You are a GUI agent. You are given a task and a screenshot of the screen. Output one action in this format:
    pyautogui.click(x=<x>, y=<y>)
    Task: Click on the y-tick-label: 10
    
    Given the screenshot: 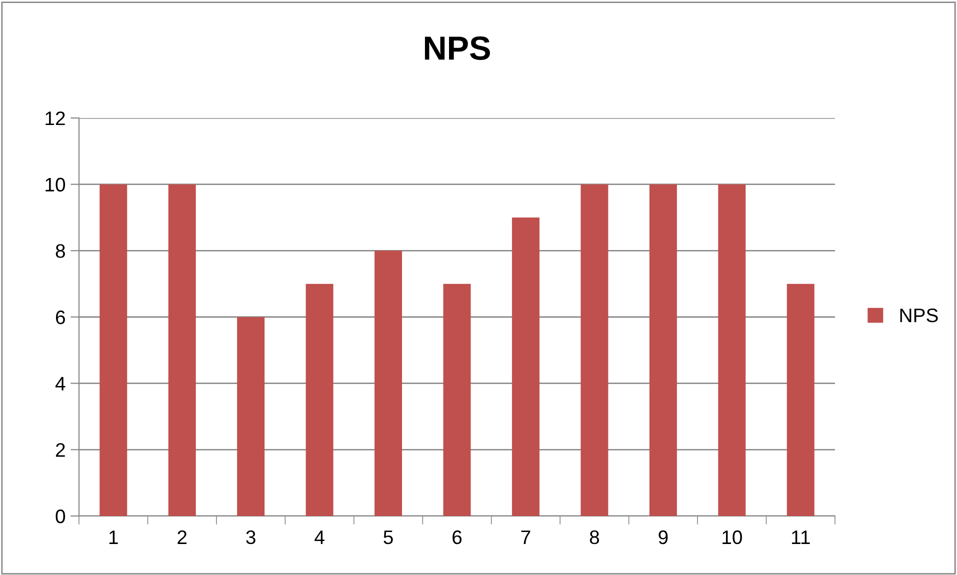 What is the action you would take?
    pyautogui.click(x=56, y=185)
    